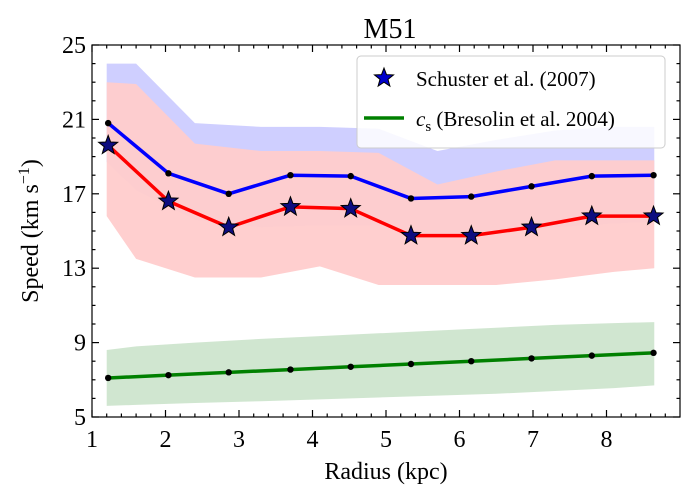 Image resolution: width=700 pixels, height=500 pixels. What do you see at coordinates (313, 440) in the screenshot?
I see `x-tick-label-3: 4` at bounding box center [313, 440].